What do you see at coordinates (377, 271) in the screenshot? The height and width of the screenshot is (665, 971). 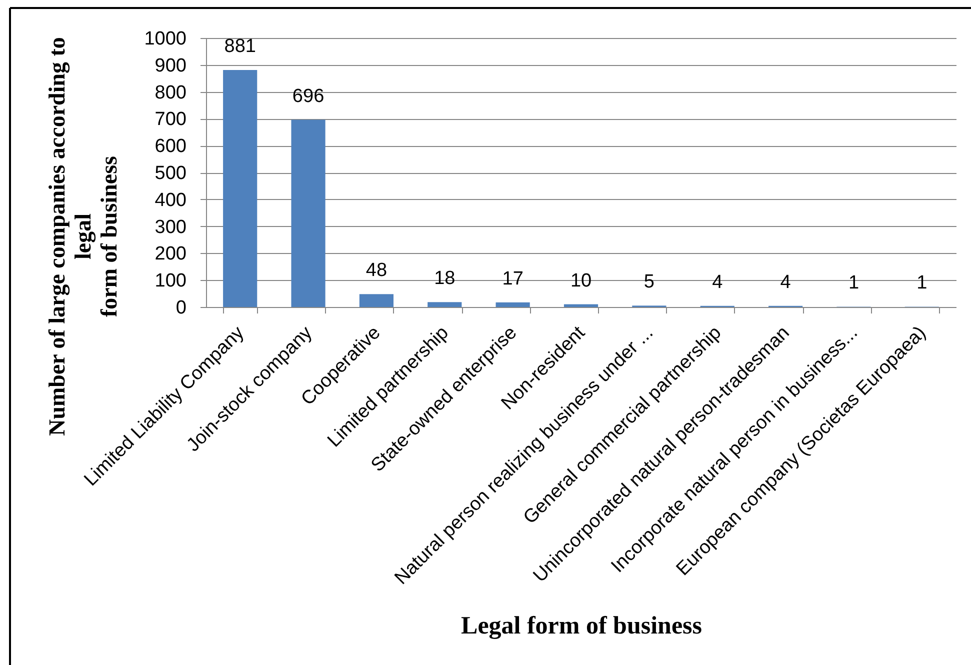 I see `data-label: 48` at bounding box center [377, 271].